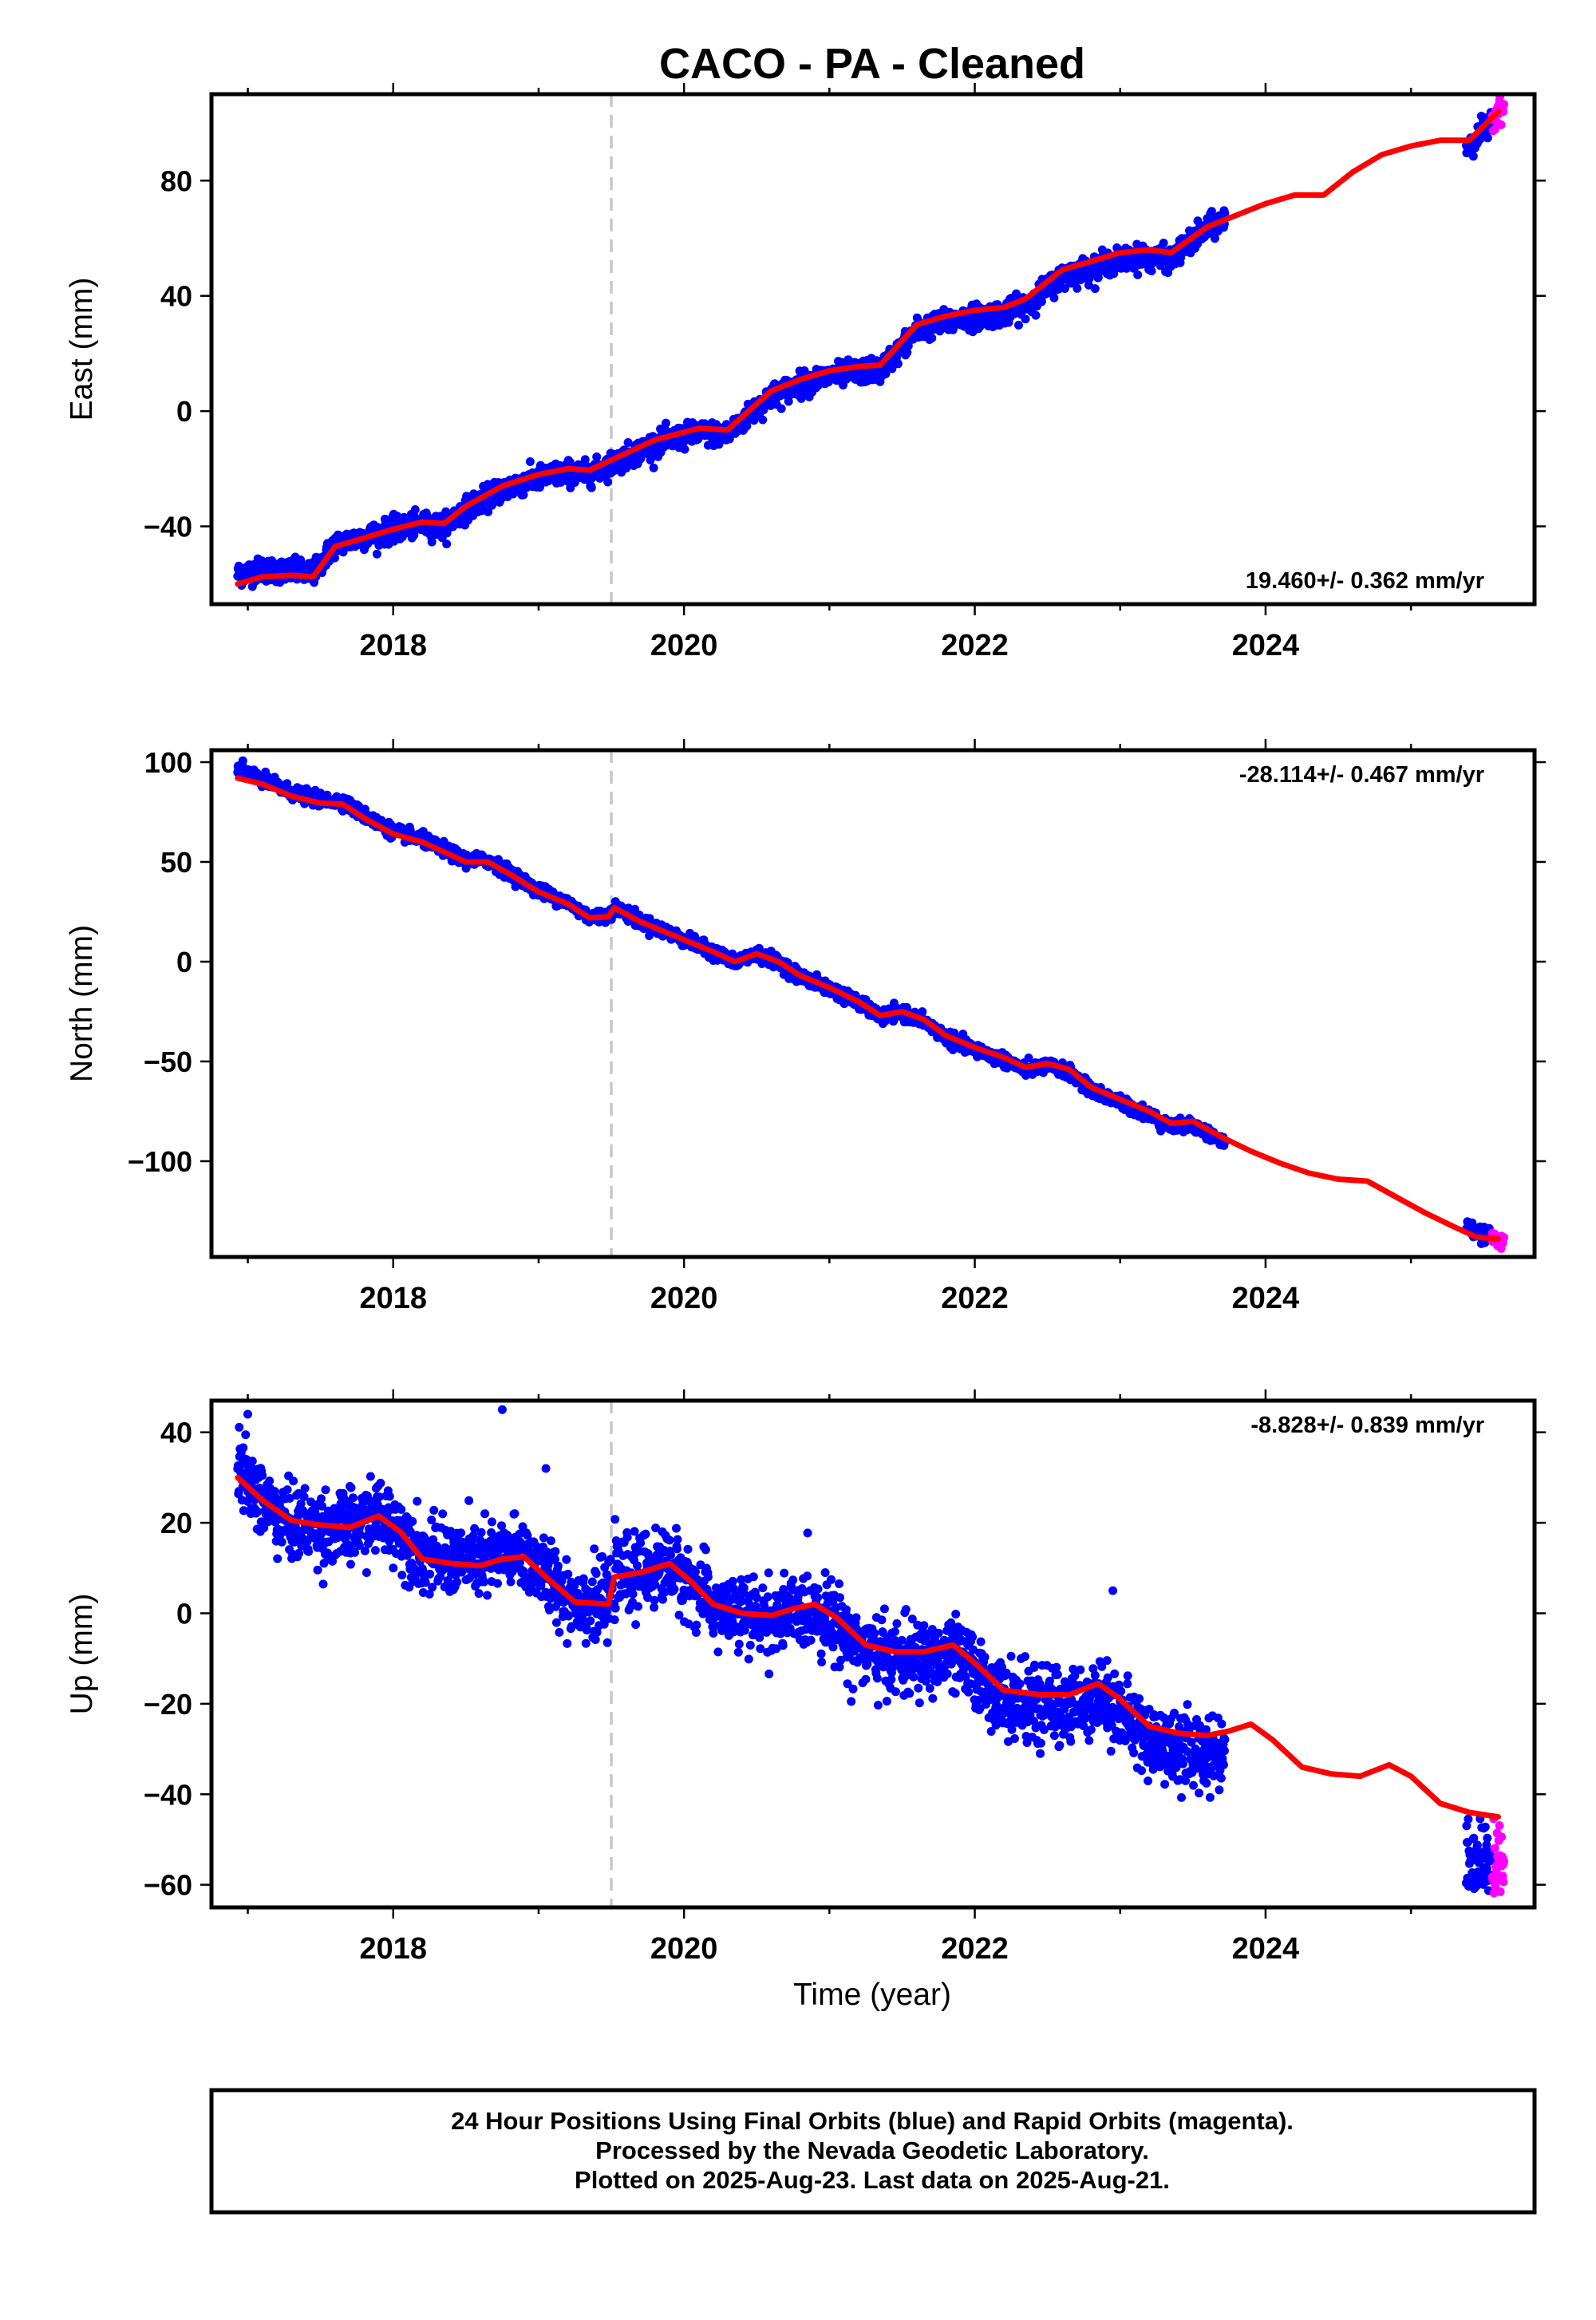 Image resolution: width=1596 pixels, height=2320 pixels. I want to click on y-axis-label-east: East (mm), so click(82, 349).